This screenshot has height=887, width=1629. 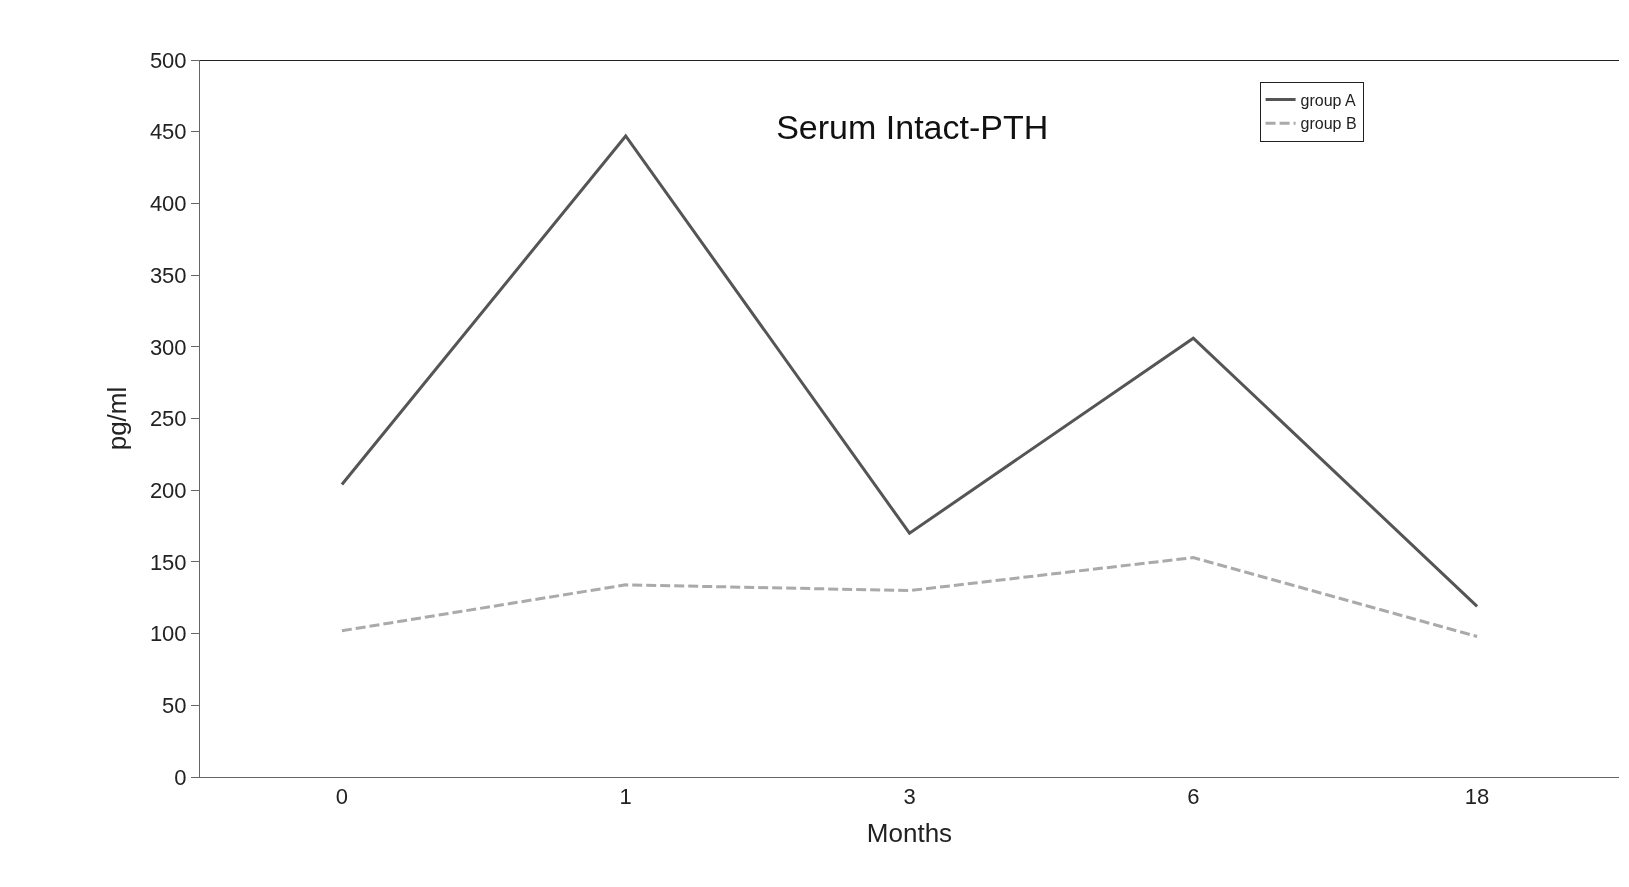 What do you see at coordinates (1477, 797) in the screenshot?
I see `x-tick-label: 18` at bounding box center [1477, 797].